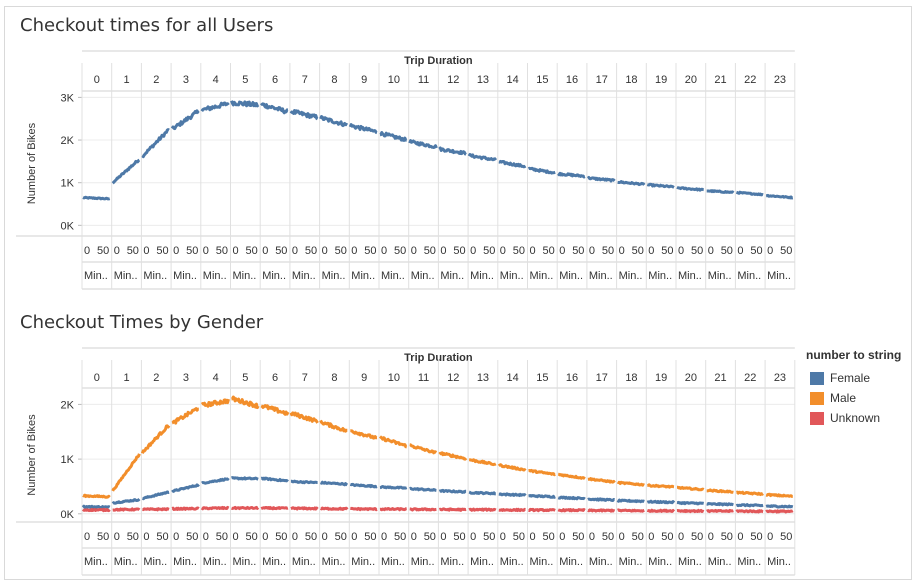 The image size is (917, 585). What do you see at coordinates (483, 80) in the screenshot?
I see `chart0-column-label: 13` at bounding box center [483, 80].